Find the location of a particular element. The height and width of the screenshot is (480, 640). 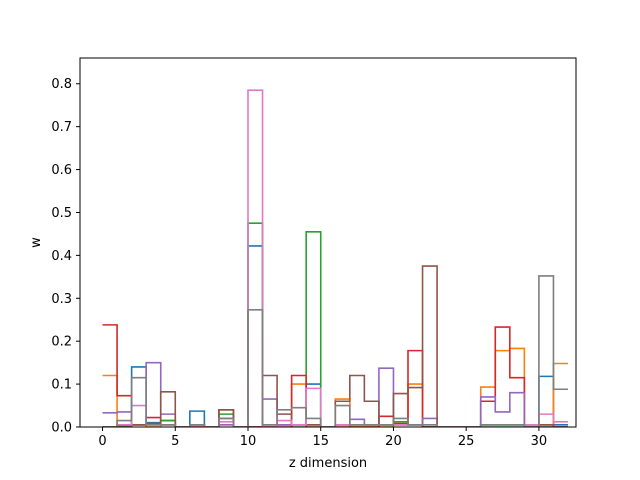

y-tick-label: 0.6 is located at coordinates (61, 170).